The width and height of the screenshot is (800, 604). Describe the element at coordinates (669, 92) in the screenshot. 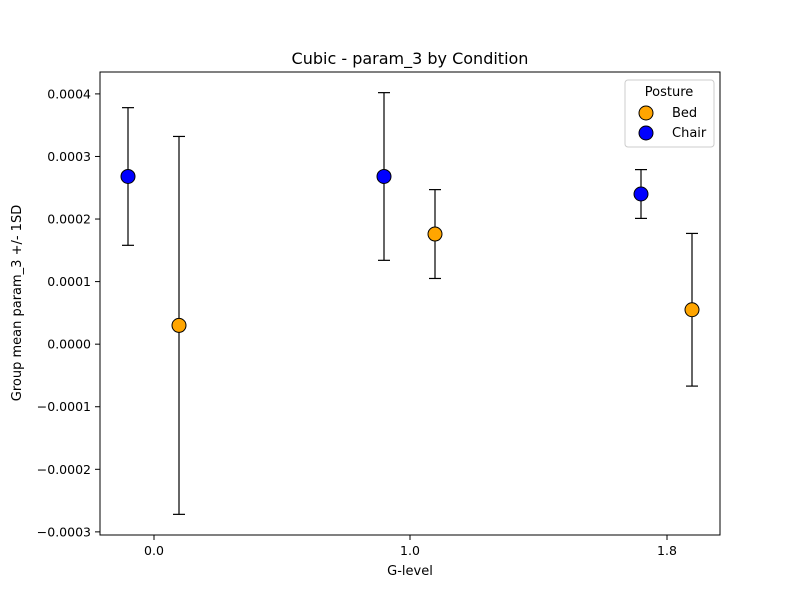

I see `legend-title: Posture` at that location.